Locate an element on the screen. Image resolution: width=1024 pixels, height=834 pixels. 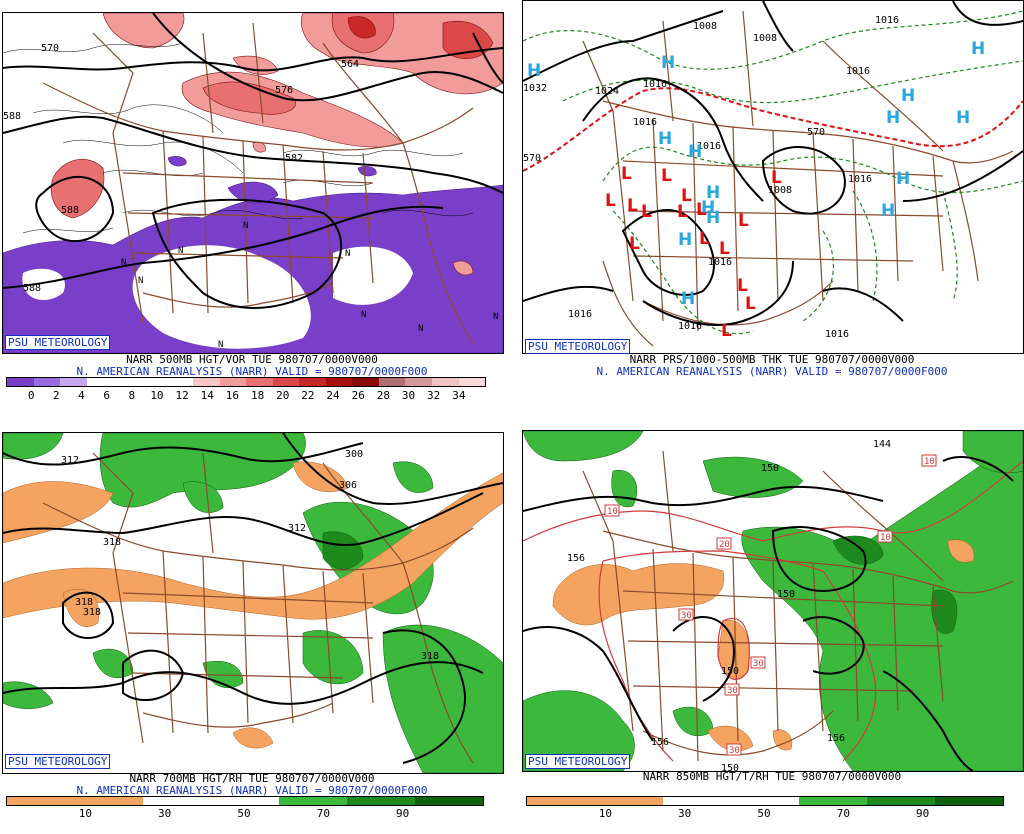
colorbar-tick-label: 28 is located at coordinates (383, 395).